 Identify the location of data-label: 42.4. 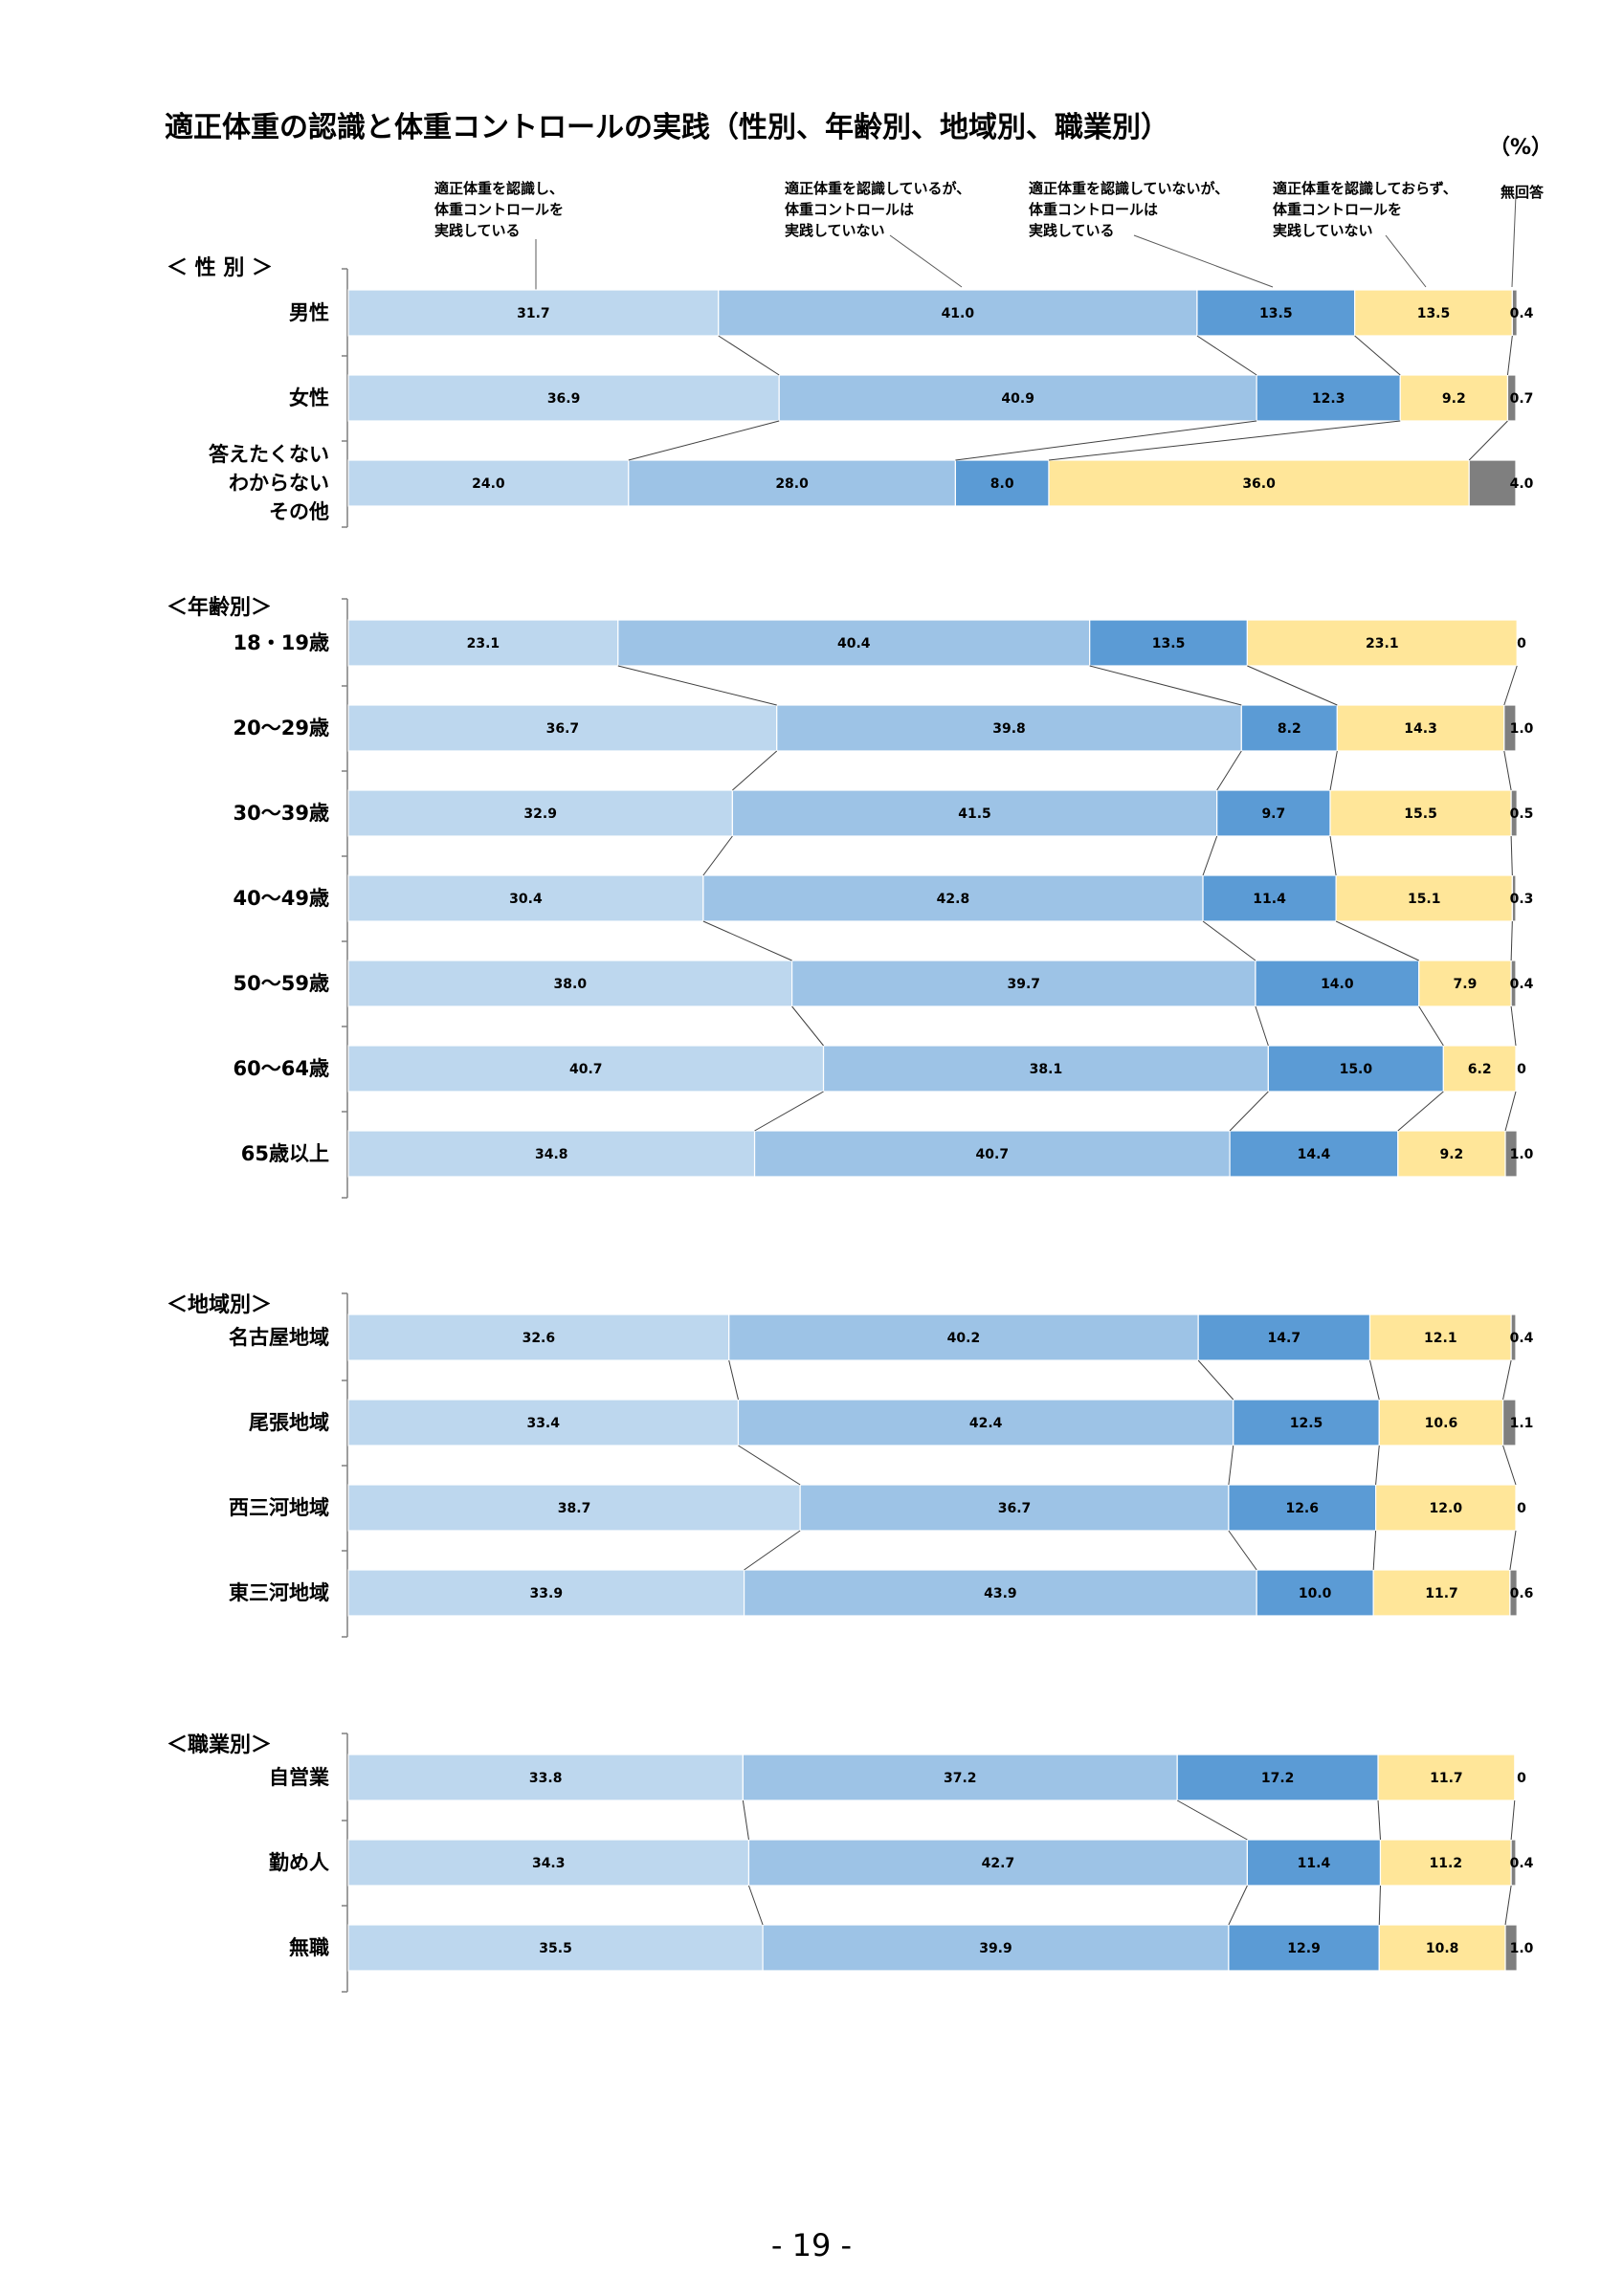
(986, 1424).